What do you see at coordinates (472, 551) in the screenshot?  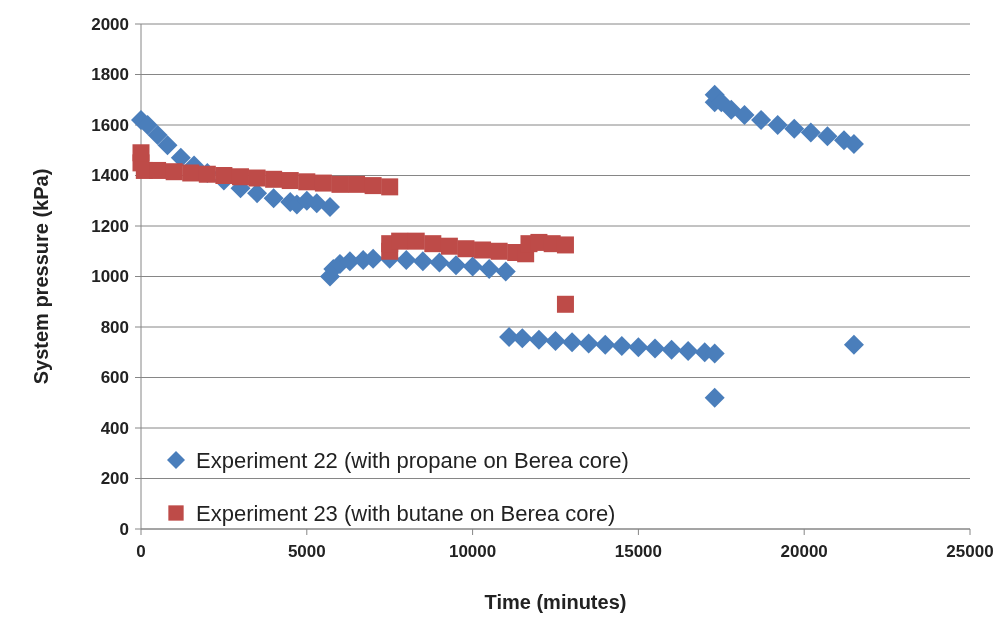 I see `x-tick-label: 10000` at bounding box center [472, 551].